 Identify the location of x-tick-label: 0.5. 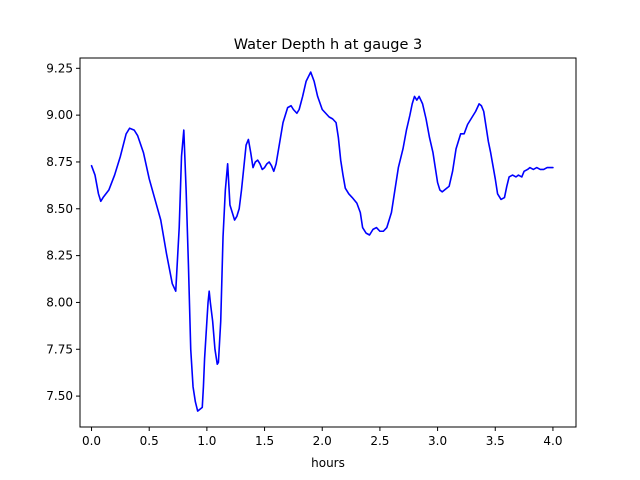
(149, 441).